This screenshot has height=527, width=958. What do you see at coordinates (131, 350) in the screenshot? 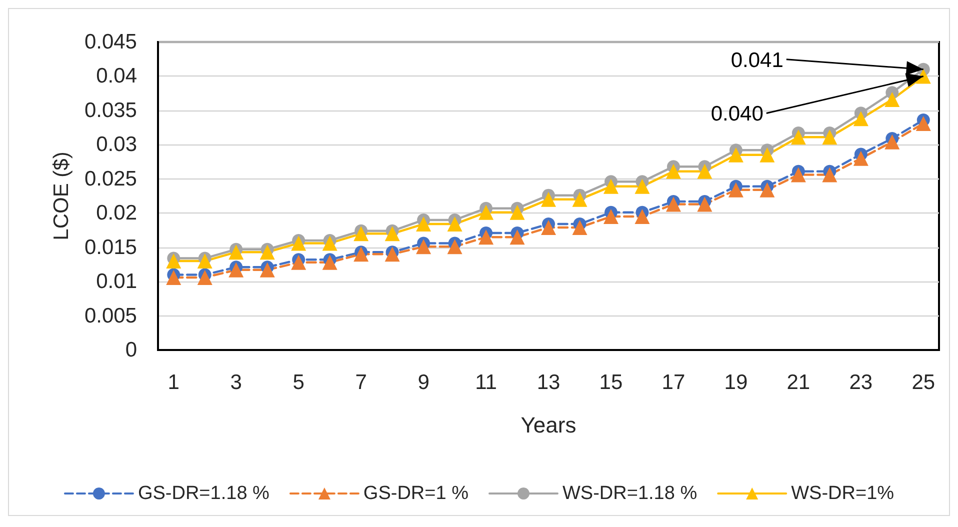
I see `y-tick-label: 0` at bounding box center [131, 350].